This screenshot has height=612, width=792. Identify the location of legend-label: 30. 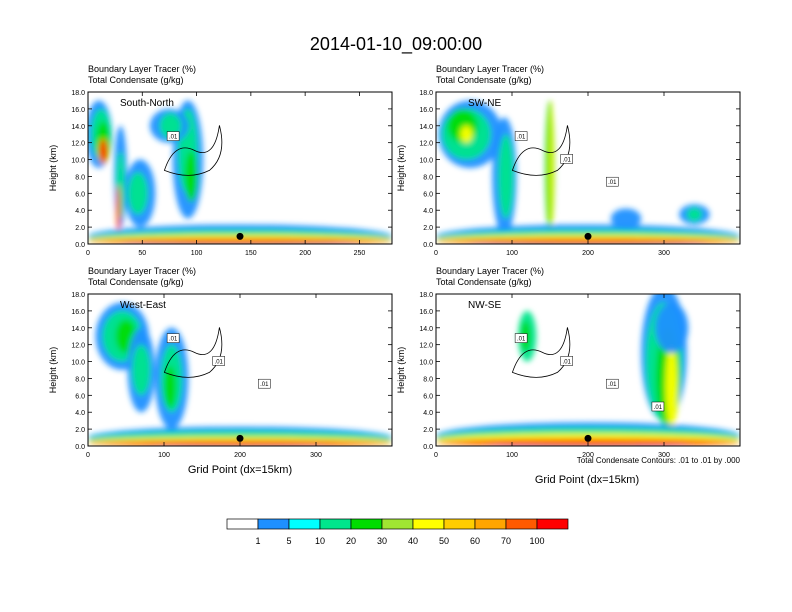
(382, 541).